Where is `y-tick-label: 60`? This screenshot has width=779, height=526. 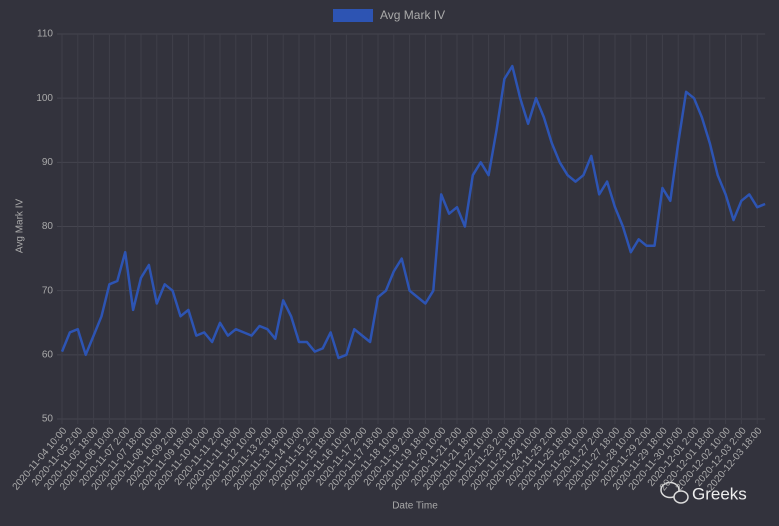
y-tick-label: 60 is located at coordinates (48, 354).